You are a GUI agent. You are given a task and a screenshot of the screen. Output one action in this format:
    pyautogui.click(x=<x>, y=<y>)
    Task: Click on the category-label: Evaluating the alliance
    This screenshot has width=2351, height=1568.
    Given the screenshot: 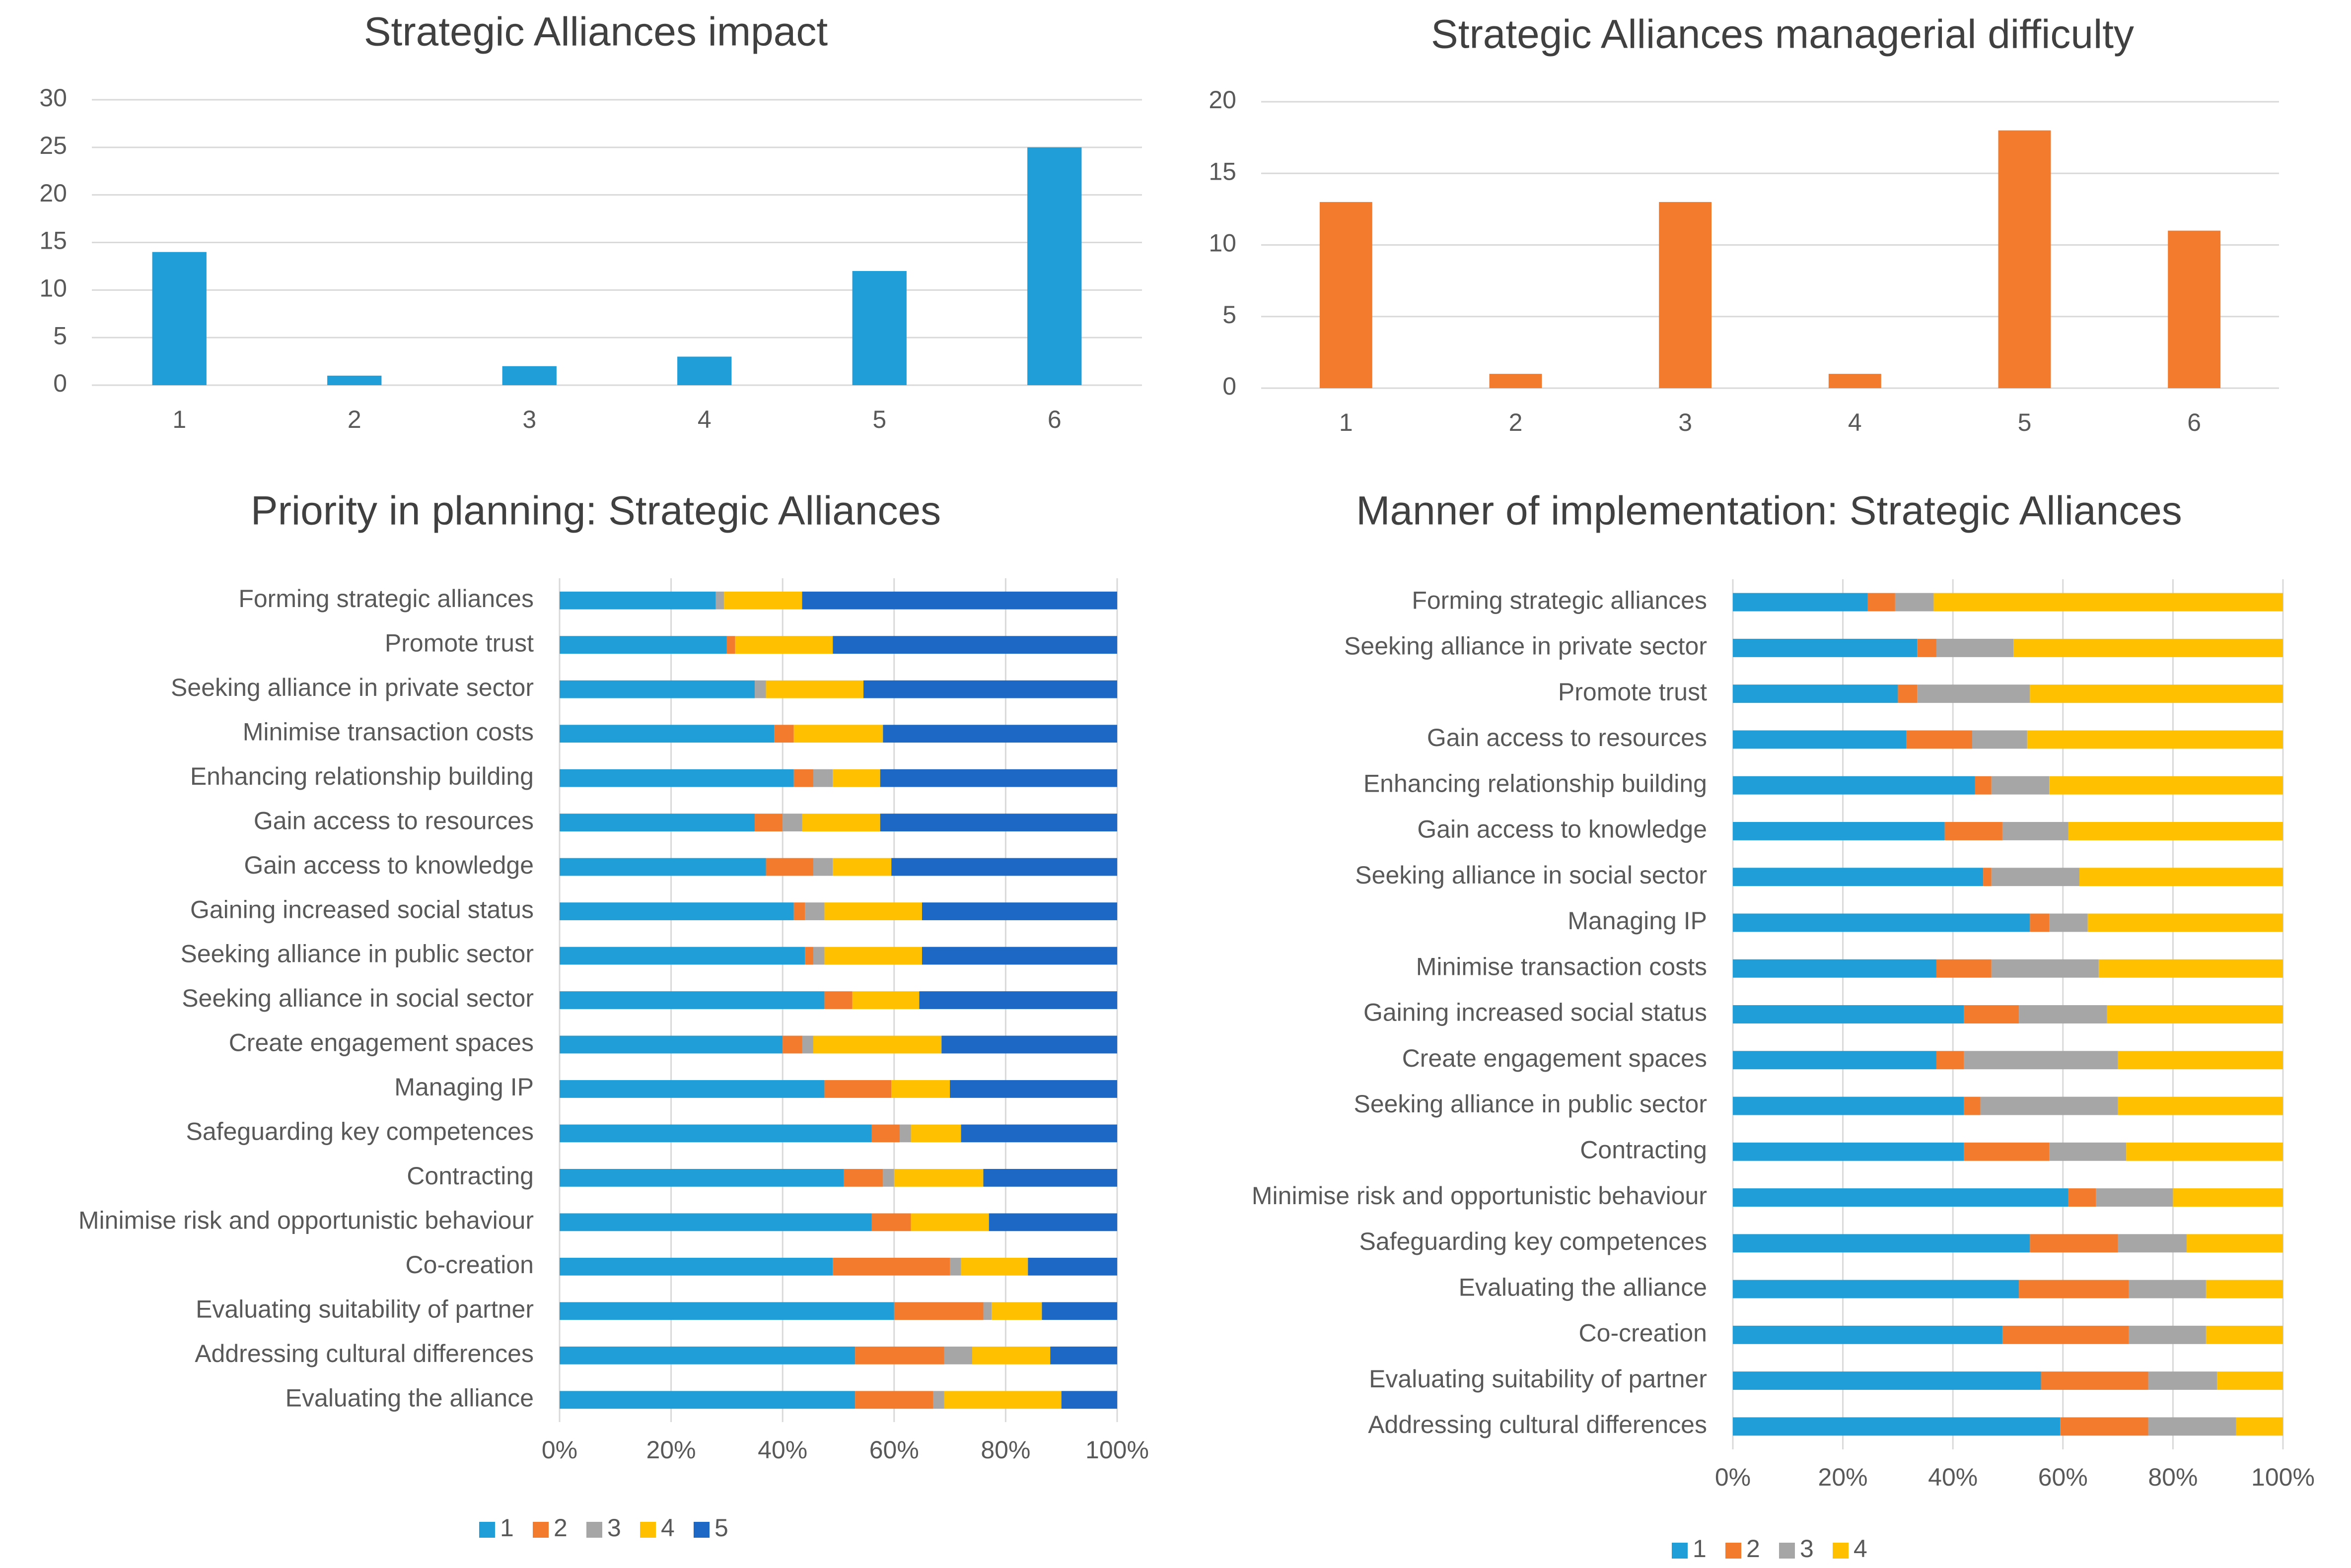 What is the action you would take?
    pyautogui.click(x=409, y=1398)
    